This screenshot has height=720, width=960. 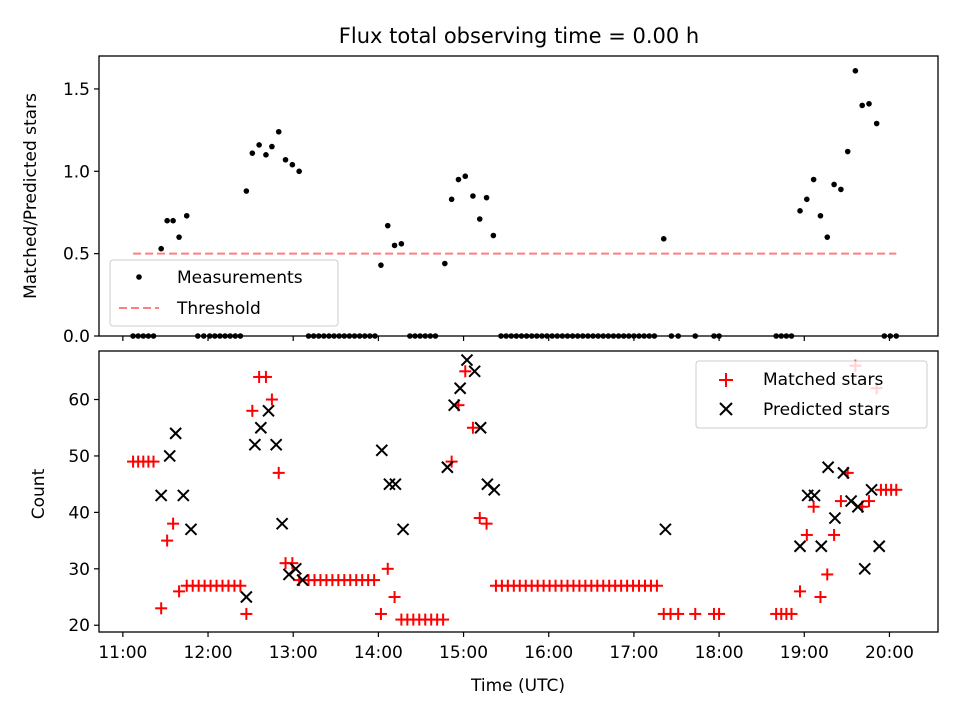 I want to click on x-tick-label: 20:00, so click(x=889, y=653).